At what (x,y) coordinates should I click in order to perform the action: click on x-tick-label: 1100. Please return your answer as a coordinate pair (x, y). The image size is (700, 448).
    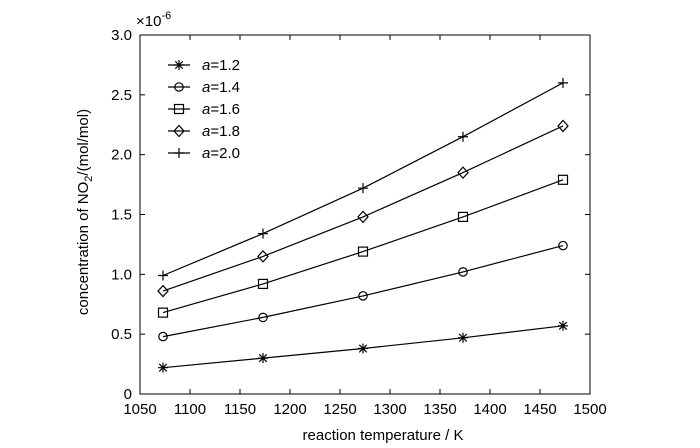
    Looking at the image, I should click on (190, 409).